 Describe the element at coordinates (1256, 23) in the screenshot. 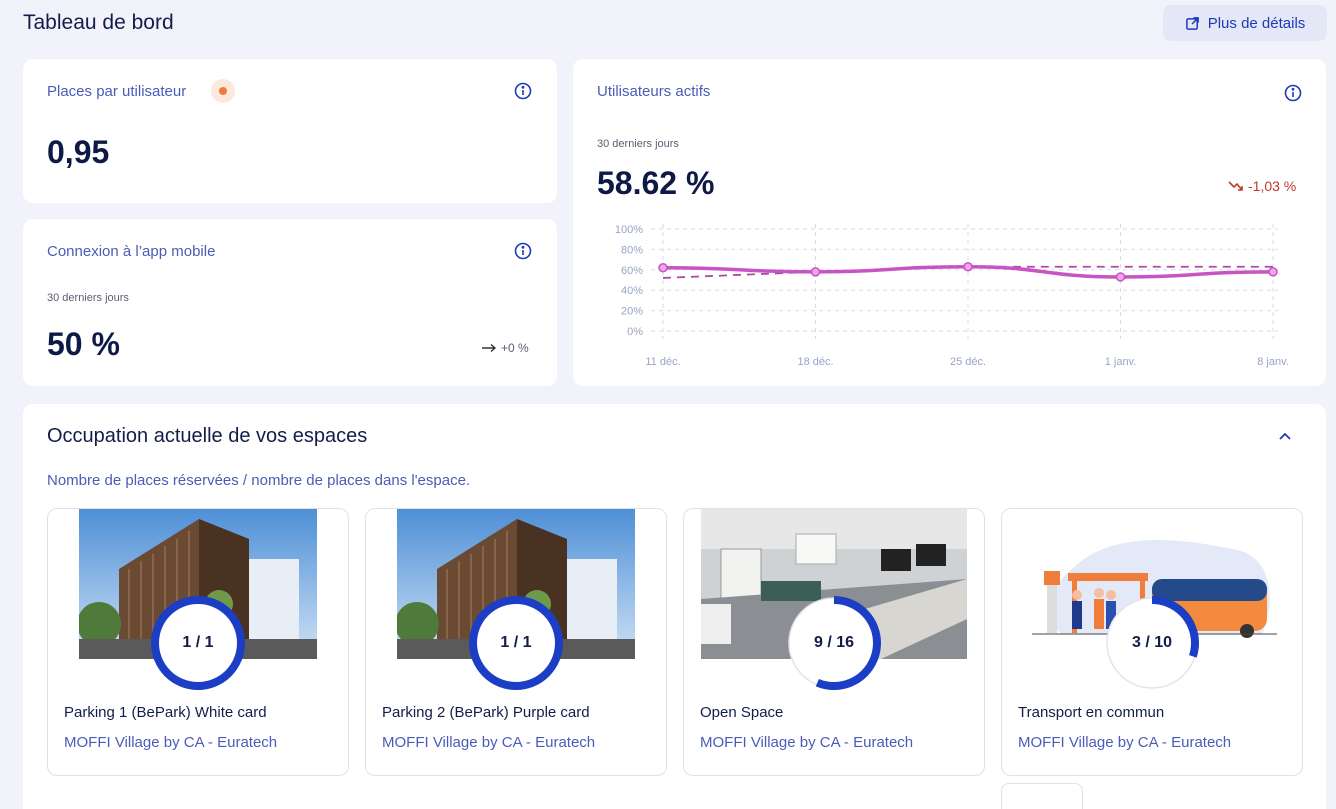

I see `details-button-label: Plus de détails` at that location.